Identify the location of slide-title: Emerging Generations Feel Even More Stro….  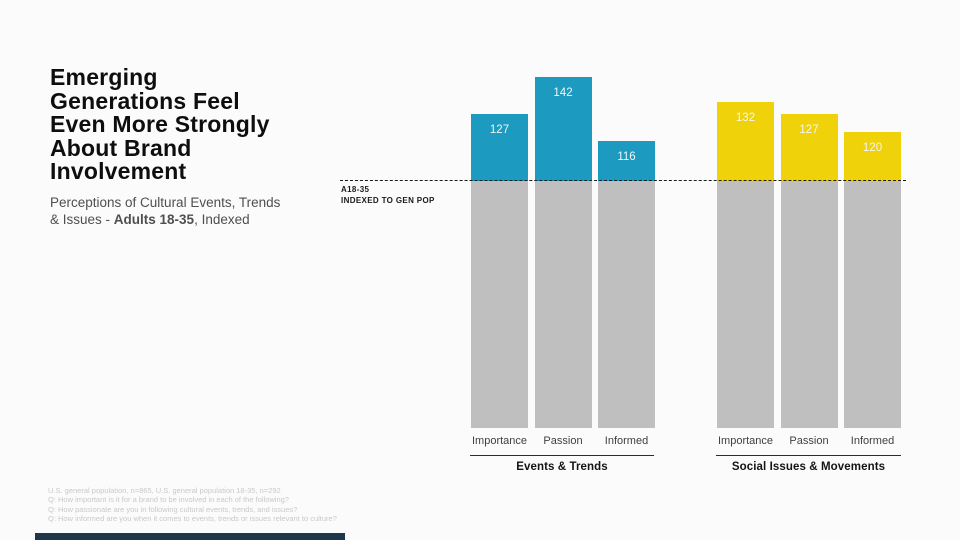
(195, 124).